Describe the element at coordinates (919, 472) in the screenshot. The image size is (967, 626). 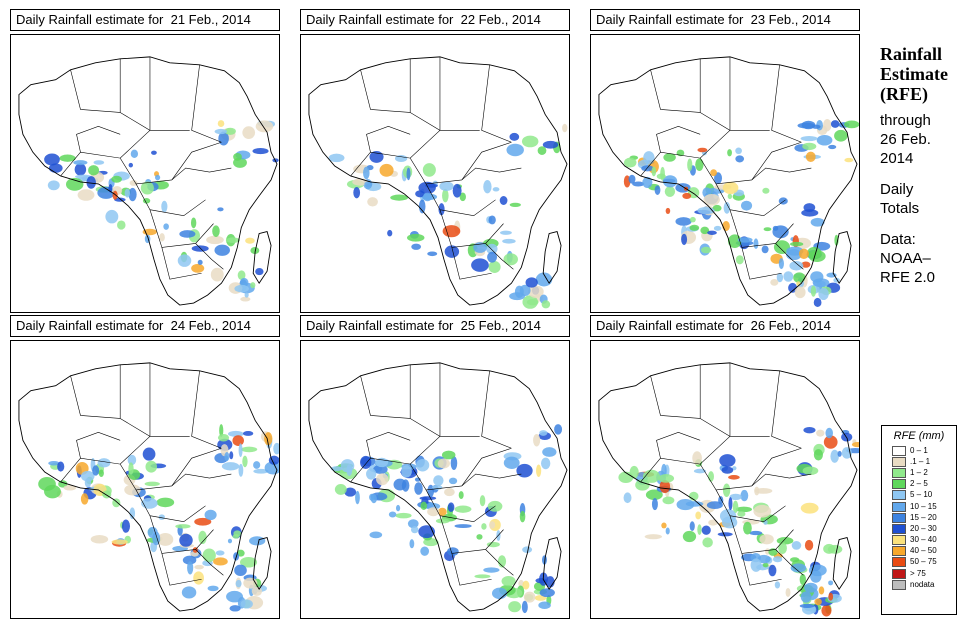
I see `legend-label: 1 – 2` at that location.